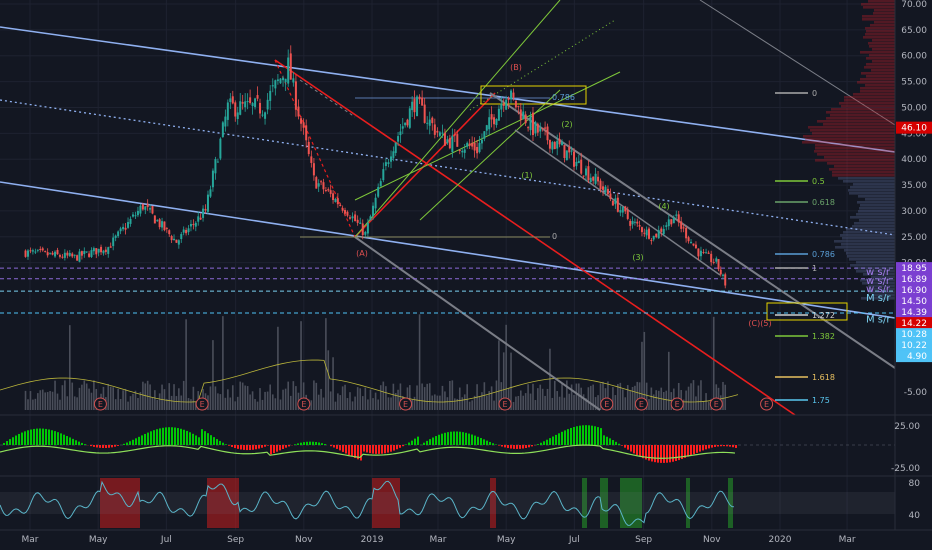 This screenshot has height=550, width=932. I want to click on x-tick-label: Mar, so click(437, 540).